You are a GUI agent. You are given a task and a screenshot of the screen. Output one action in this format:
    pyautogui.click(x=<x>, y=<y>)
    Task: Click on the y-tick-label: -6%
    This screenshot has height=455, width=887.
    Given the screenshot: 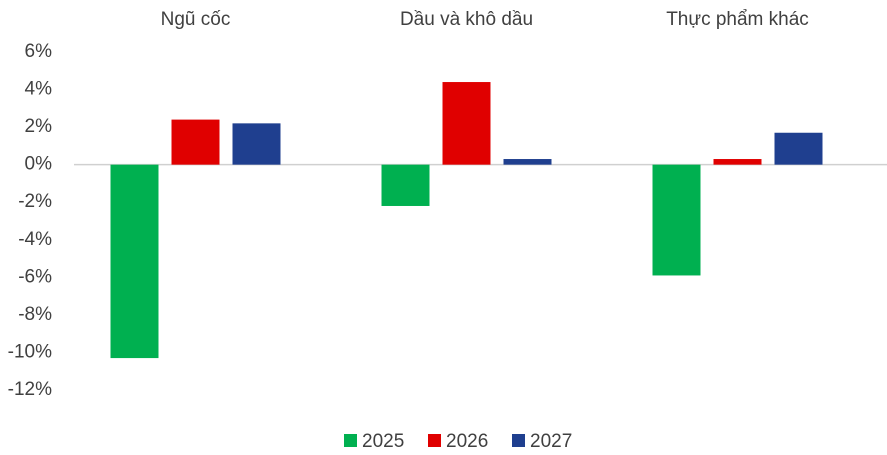 What is the action you would take?
    pyautogui.click(x=35, y=276)
    